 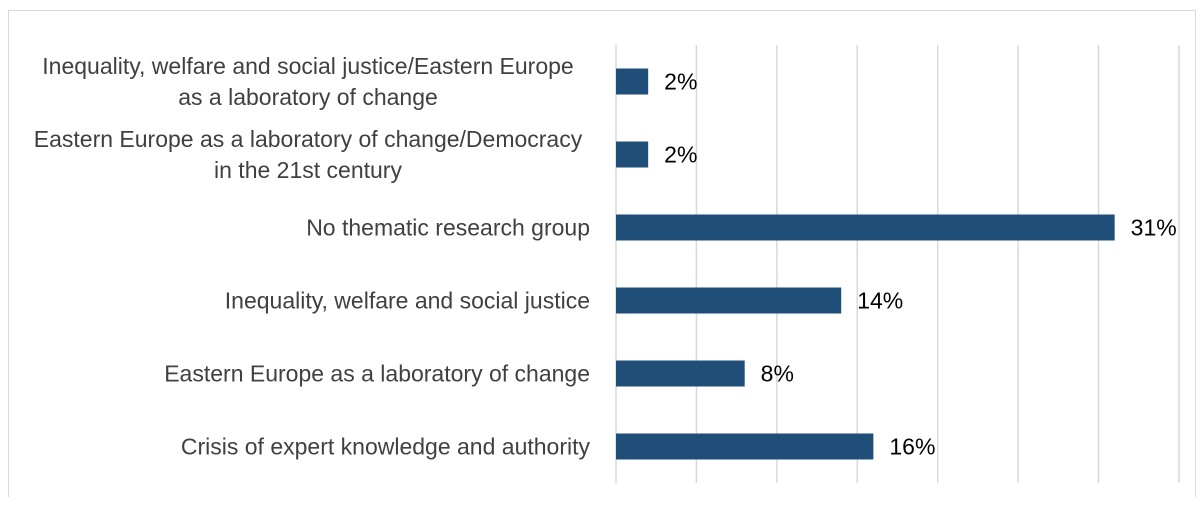 What do you see at coordinates (1154, 228) in the screenshot?
I see `data-label: 31%` at bounding box center [1154, 228].